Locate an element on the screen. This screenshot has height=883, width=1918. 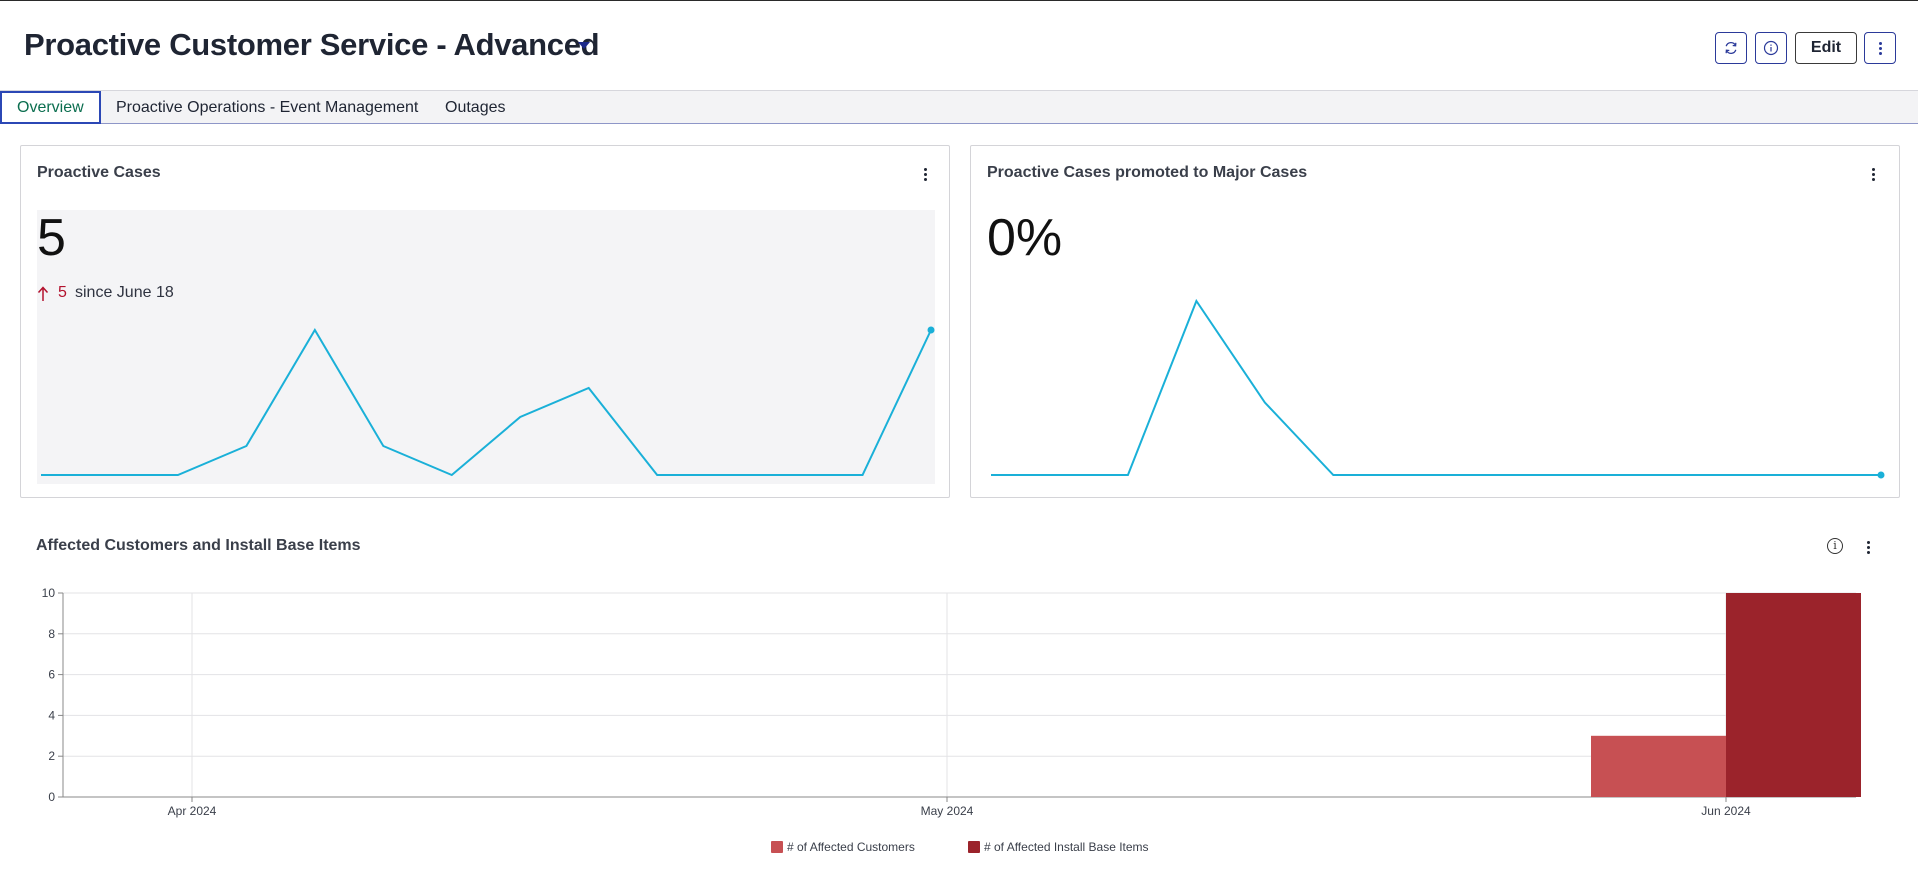
x-tick-label: Apr 2024 is located at coordinates (192, 811).